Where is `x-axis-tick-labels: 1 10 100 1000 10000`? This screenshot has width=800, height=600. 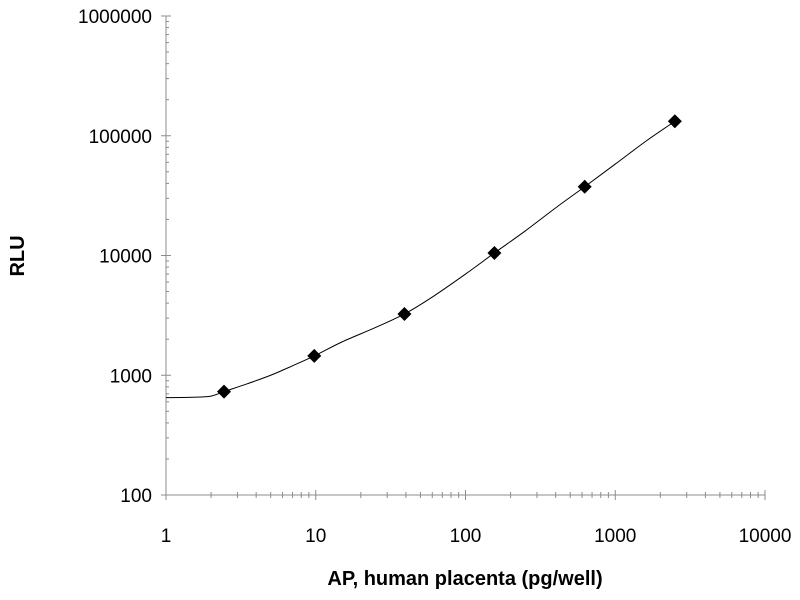
x-axis-tick-labels: 1 10 100 1000 10000 is located at coordinates (476, 536).